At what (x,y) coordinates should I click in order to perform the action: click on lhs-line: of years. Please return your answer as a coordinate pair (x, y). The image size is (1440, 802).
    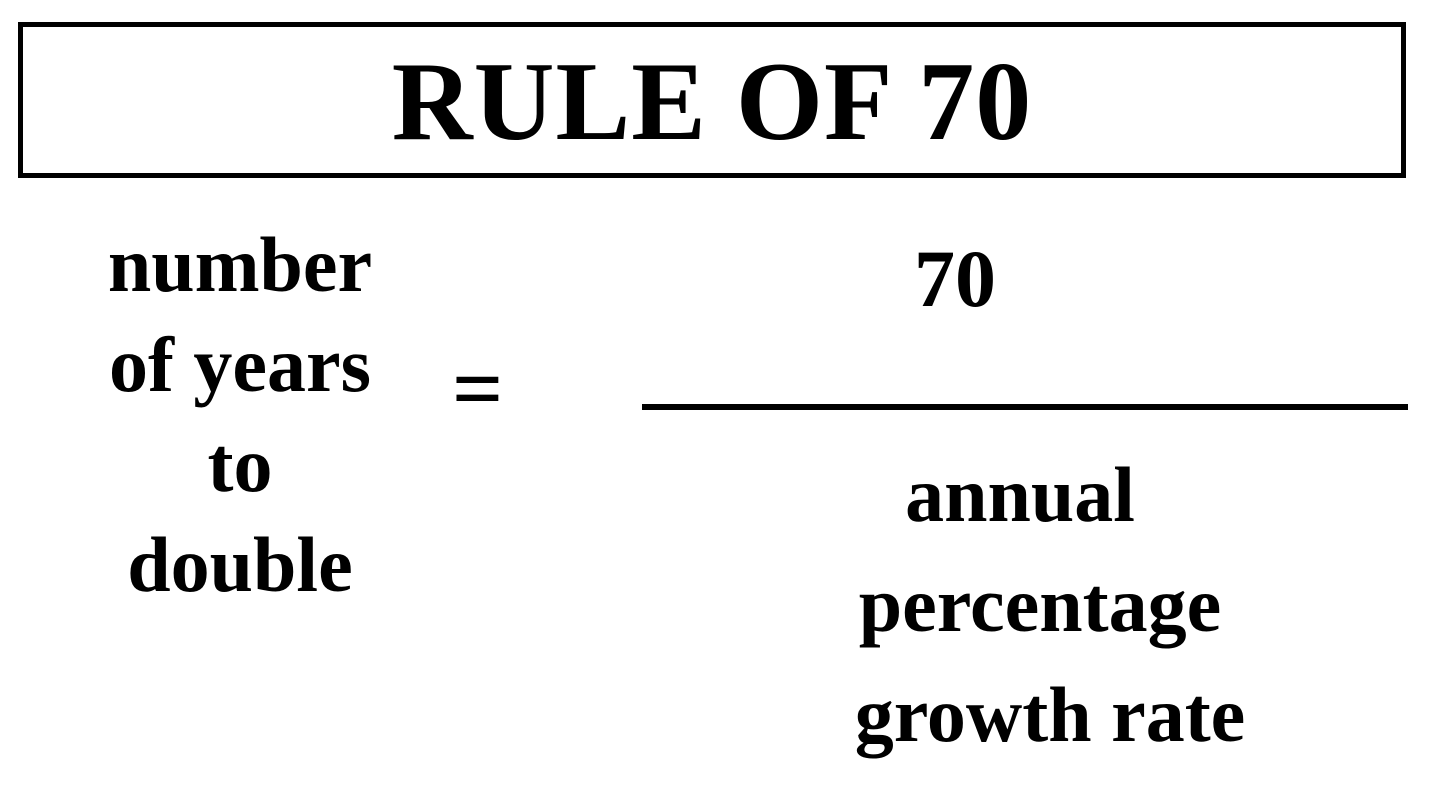
    Looking at the image, I should click on (240, 364).